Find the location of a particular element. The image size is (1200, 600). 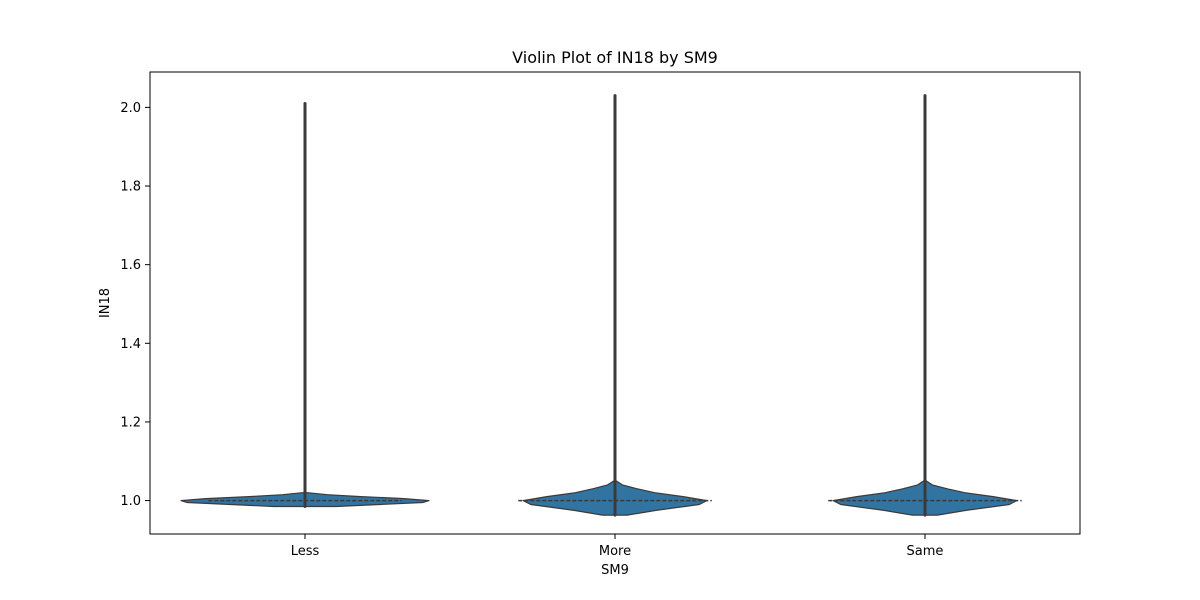

y-axis-label: IN18 is located at coordinates (105, 303).